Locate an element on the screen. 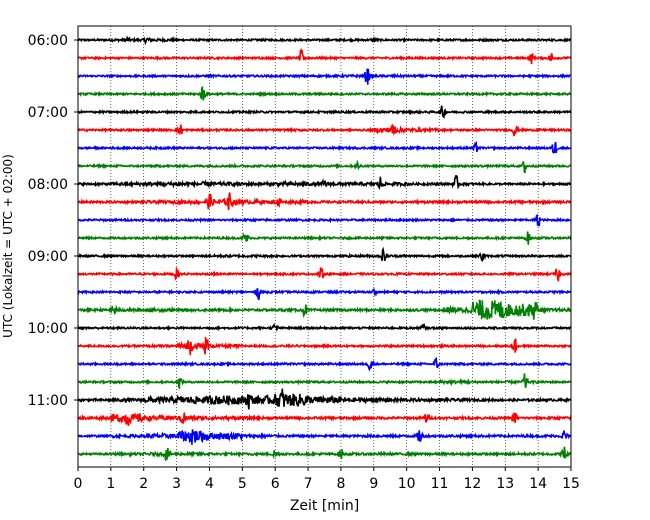  y-tick-label: 10:00 is located at coordinates (48, 329).